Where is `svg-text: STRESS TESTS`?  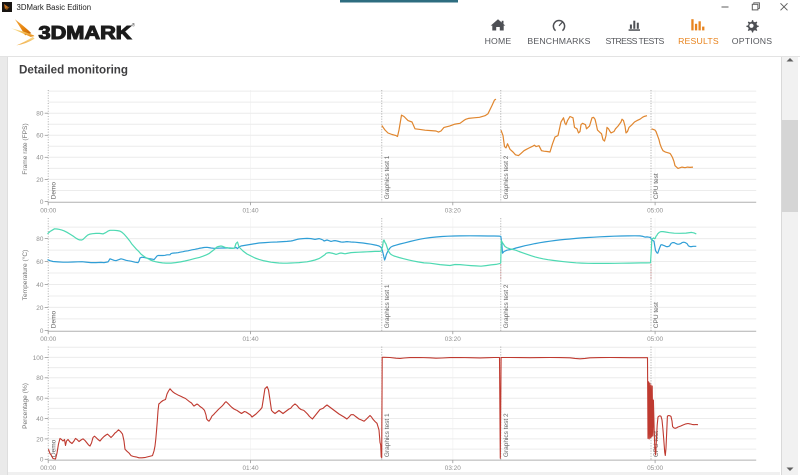 svg-text: STRESS TESTS is located at coordinates (635, 41).